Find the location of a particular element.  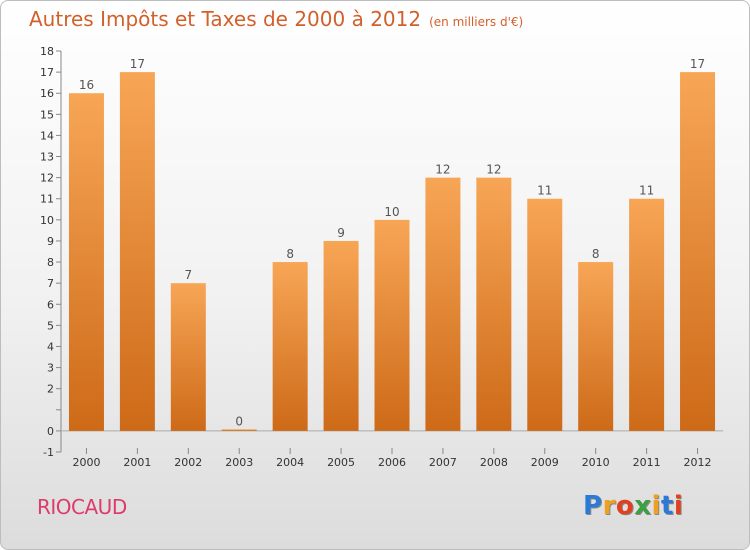

data-label: 10 is located at coordinates (391, 212).